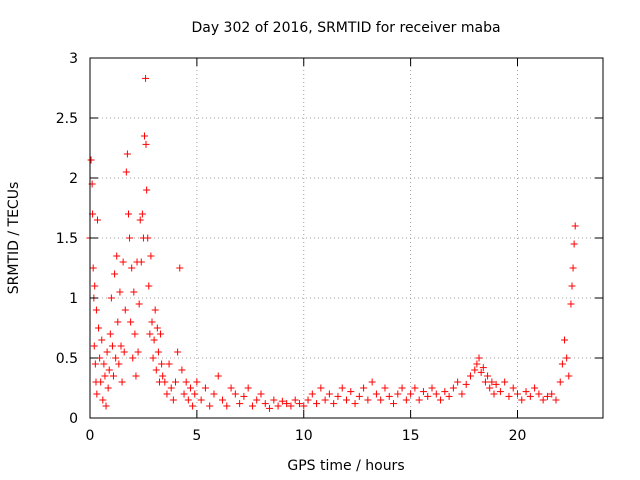 The width and height of the screenshot is (640, 480). What do you see at coordinates (67, 239) in the screenshot?
I see `y-tick-label: 1.5` at bounding box center [67, 239].